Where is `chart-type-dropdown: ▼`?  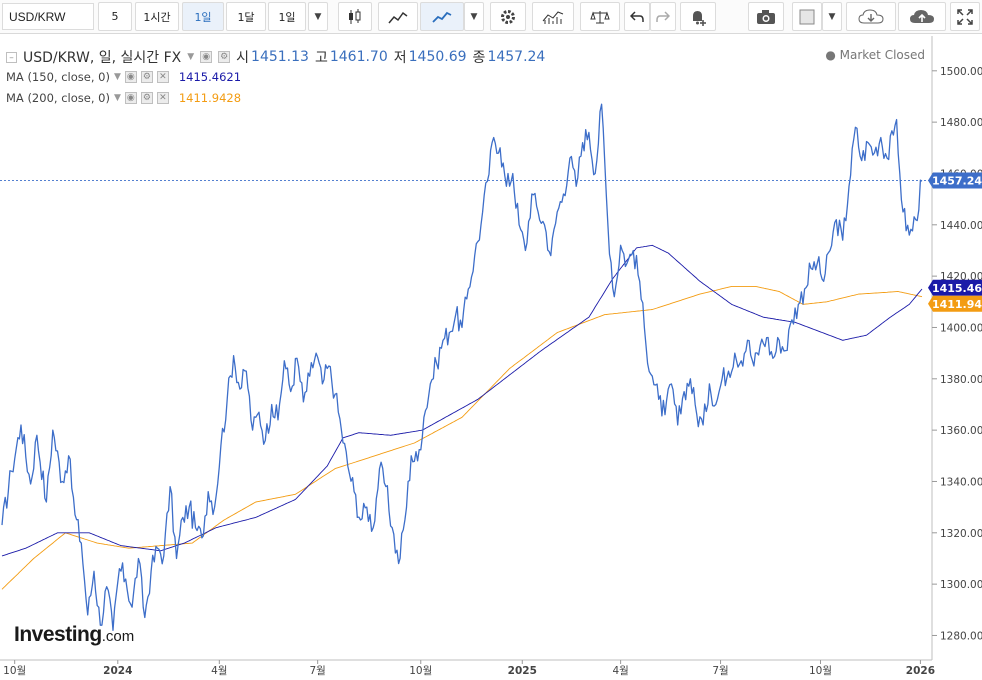
chart-type-dropdown: ▼ is located at coordinates (474, 16).